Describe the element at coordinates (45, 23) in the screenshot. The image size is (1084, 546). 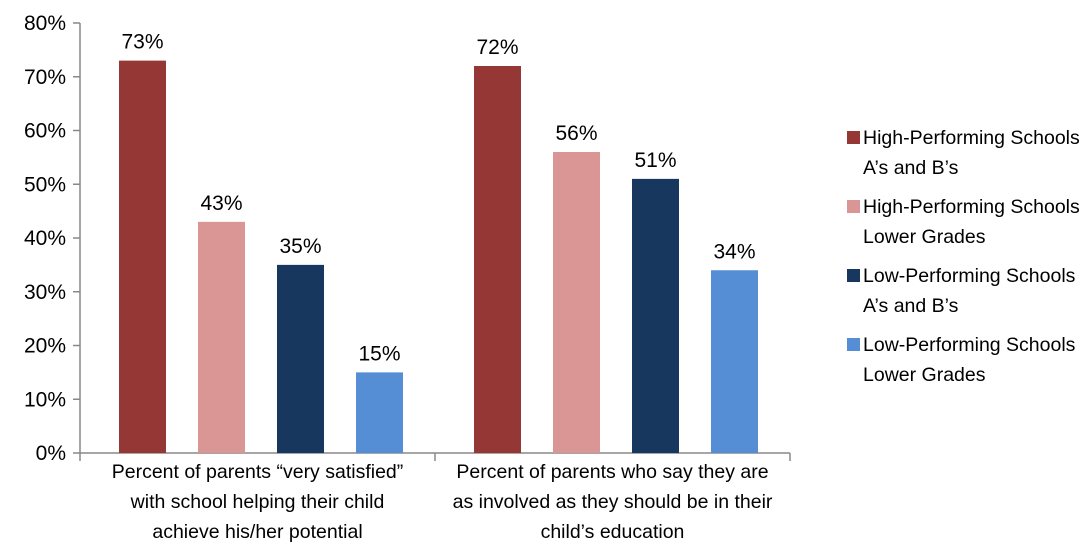
I see `y-tick-label: 80%` at that location.